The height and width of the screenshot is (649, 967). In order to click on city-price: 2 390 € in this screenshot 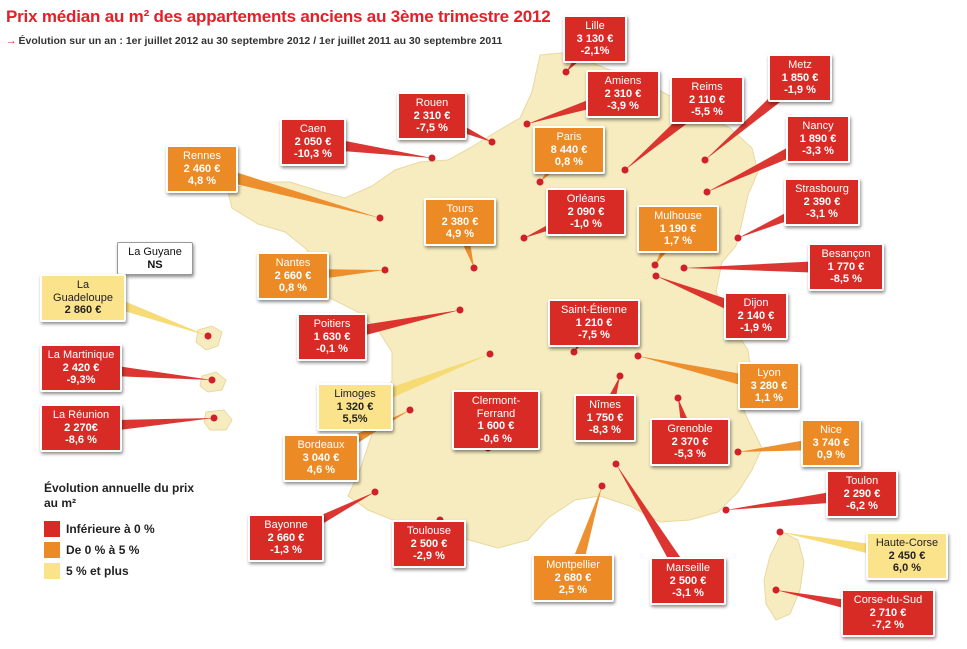, I will do `click(822, 201)`.